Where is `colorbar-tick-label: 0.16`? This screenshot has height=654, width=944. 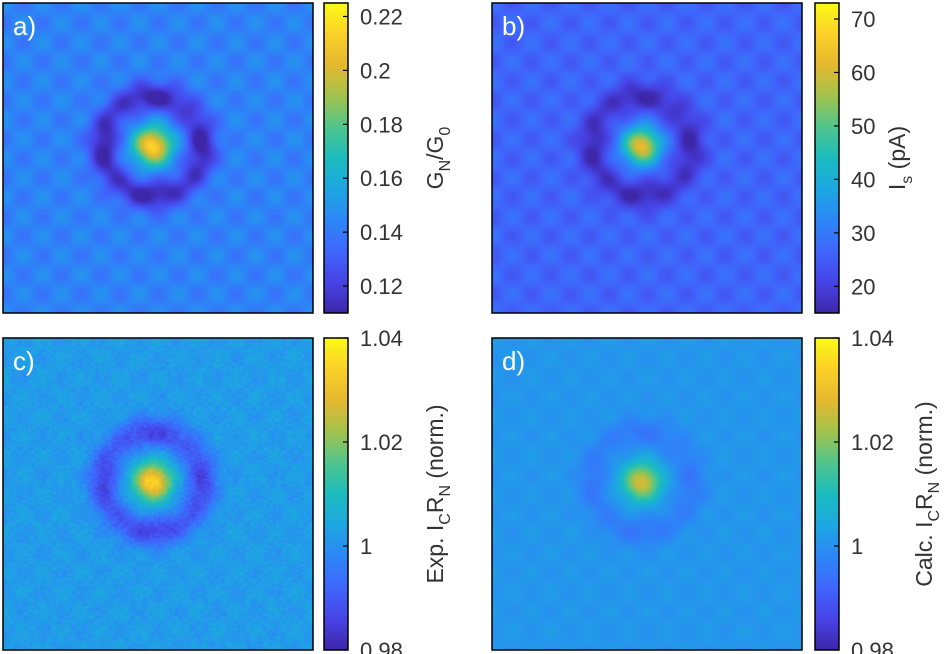
colorbar-tick-label: 0.16 is located at coordinates (381, 178).